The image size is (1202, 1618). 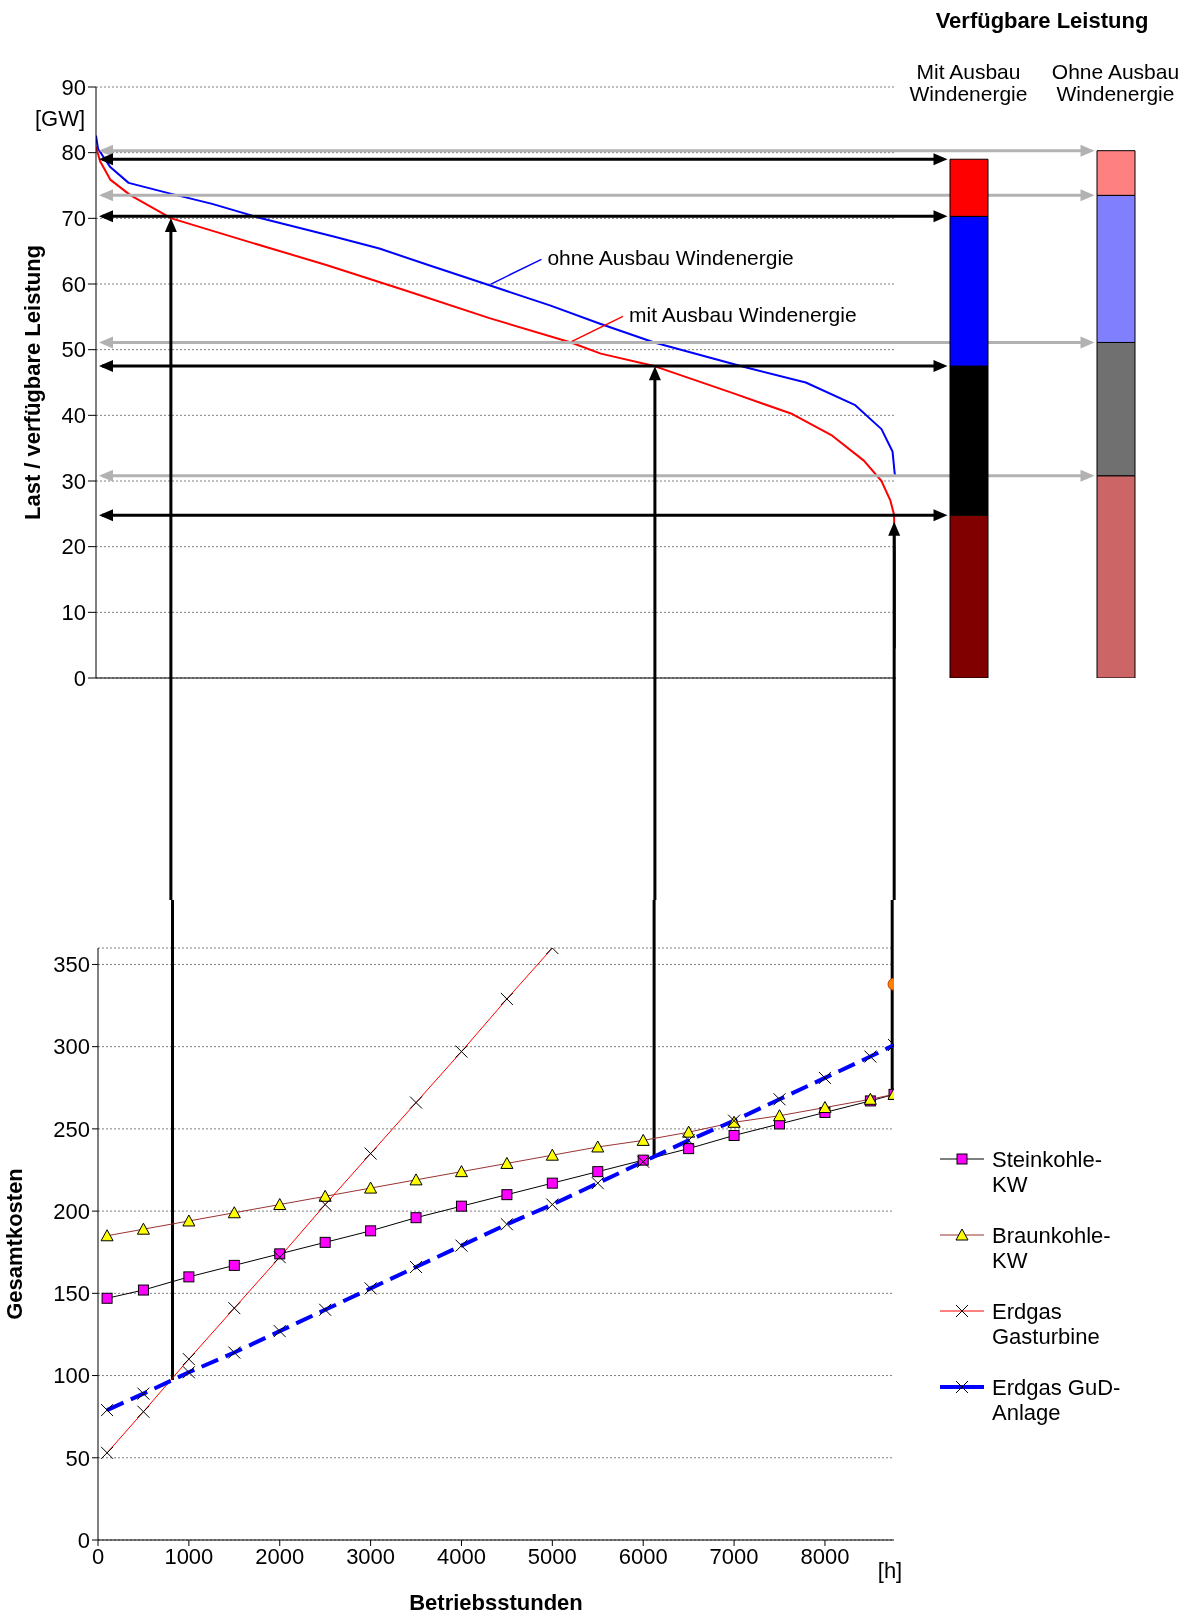 I want to click on x-tick-label: Mit Ausbau Windenergie, so click(x=968, y=82).